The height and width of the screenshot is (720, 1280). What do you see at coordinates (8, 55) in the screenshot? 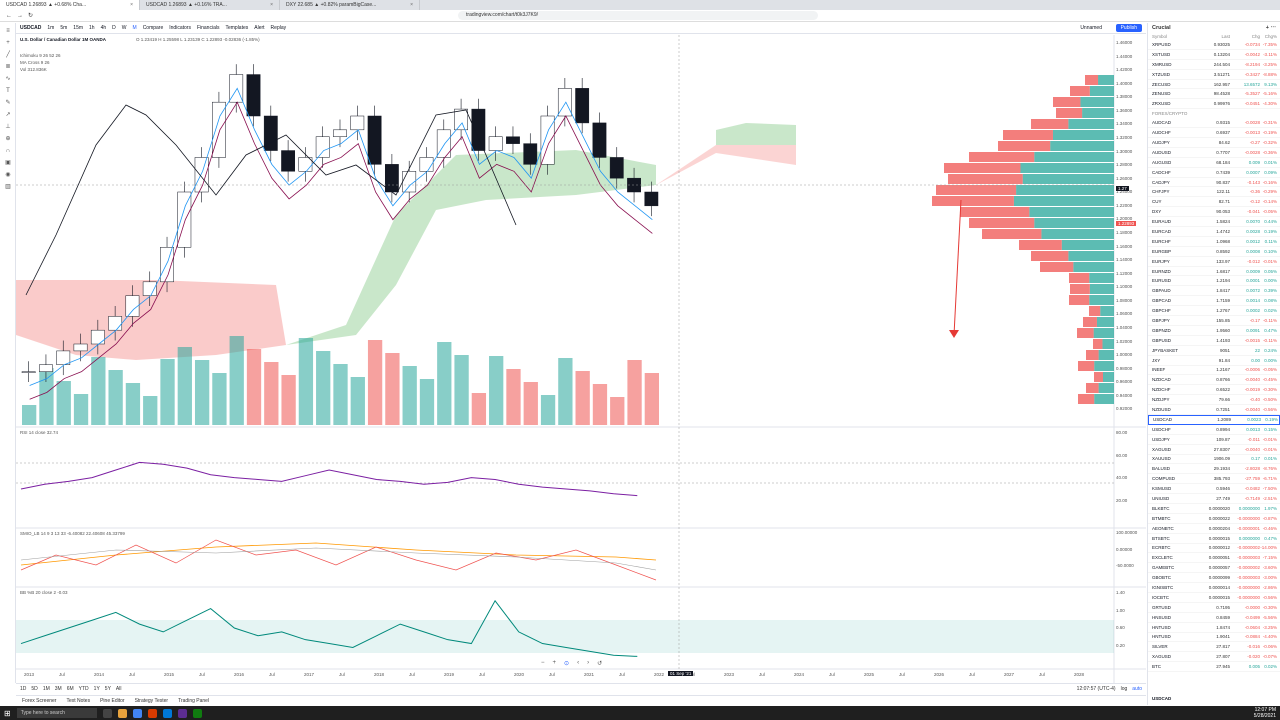
I see `trendline-icon: ╱` at bounding box center [8, 55].